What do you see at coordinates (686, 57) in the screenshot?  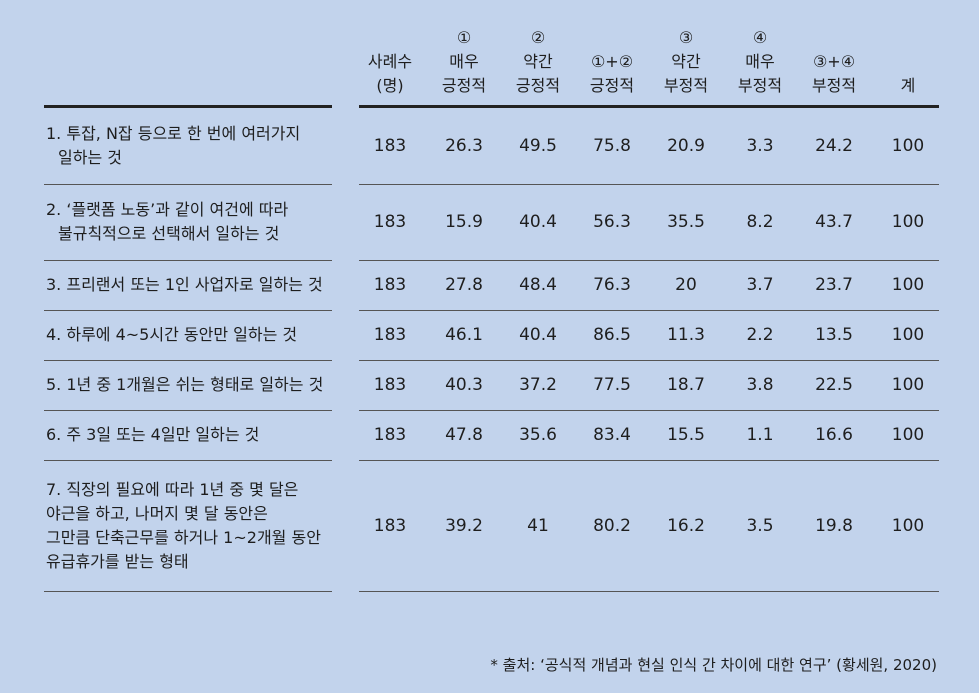 I see `column-header: ③ 약간 부정적` at bounding box center [686, 57].